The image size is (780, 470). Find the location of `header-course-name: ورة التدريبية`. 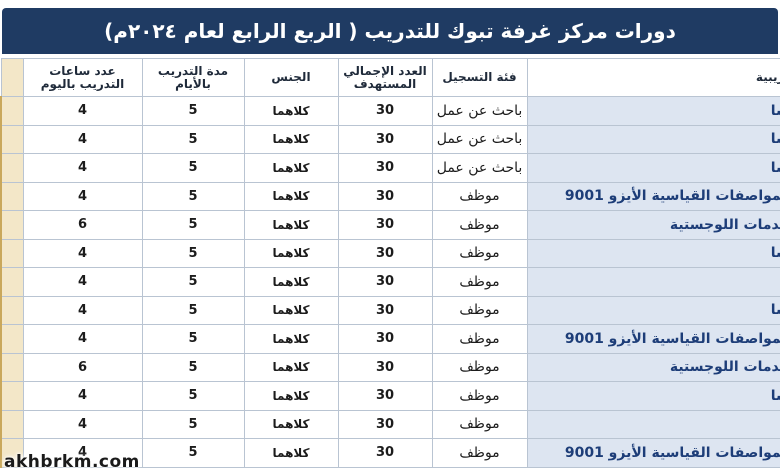

header-course-name: ورة التدريبية is located at coordinates (653, 77).